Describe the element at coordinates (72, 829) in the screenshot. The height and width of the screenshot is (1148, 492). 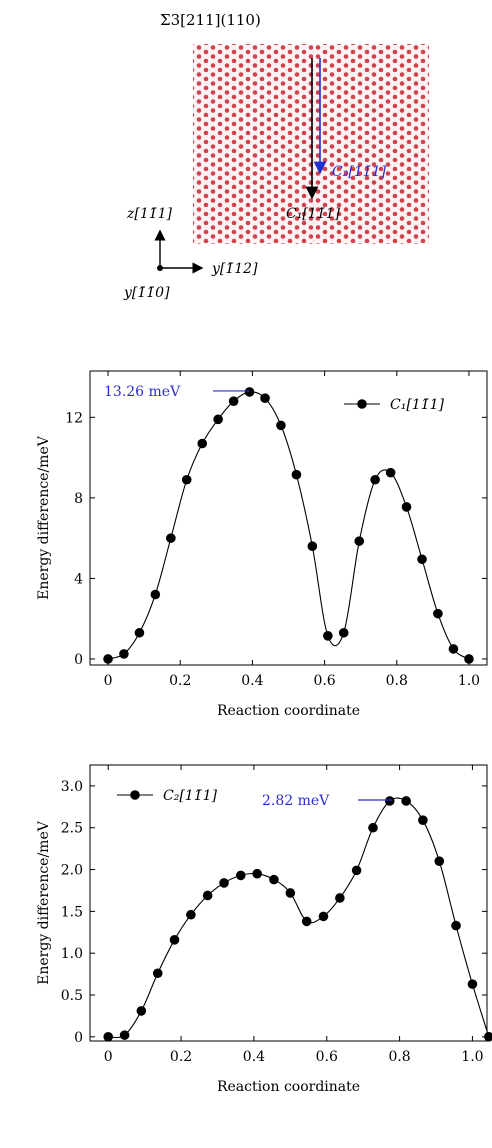
I see `y-tick-label: 2.5` at that location.